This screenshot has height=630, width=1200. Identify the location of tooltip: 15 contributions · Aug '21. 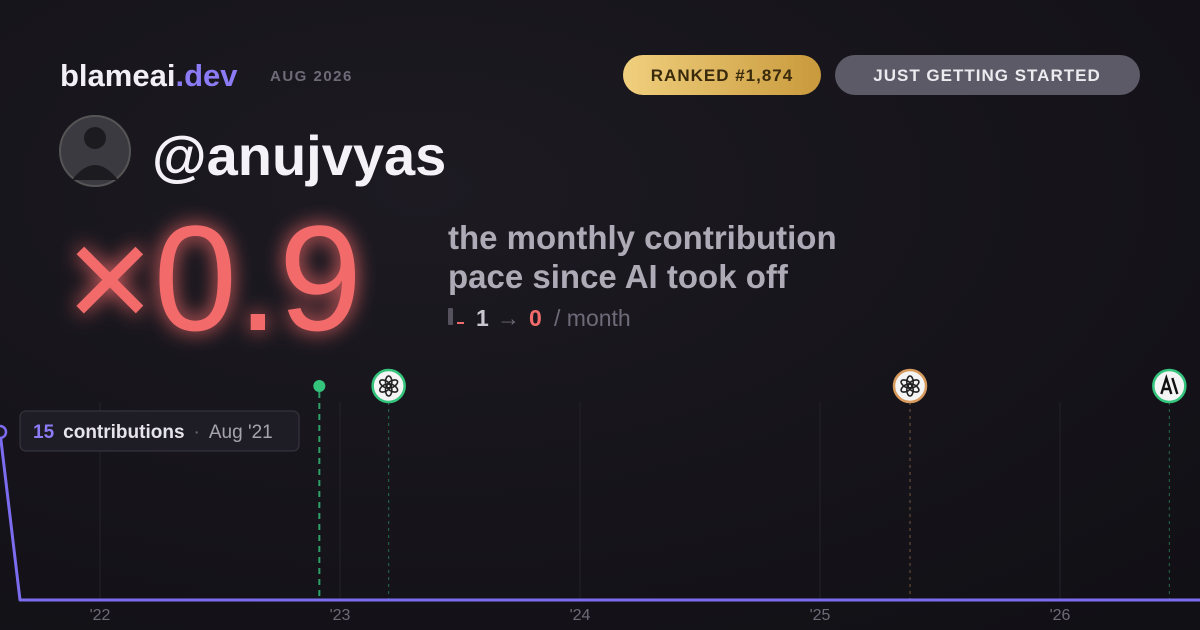
(159, 431).